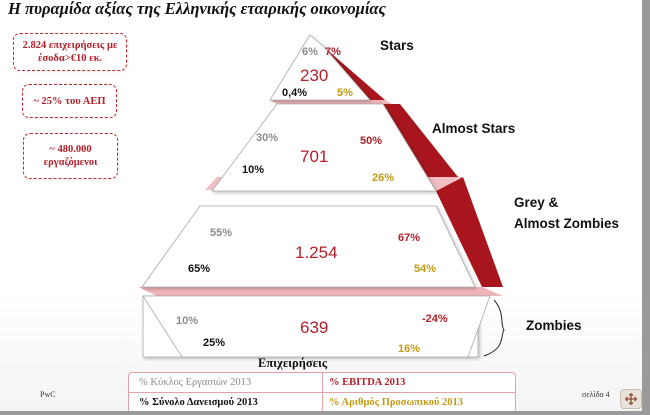 The image size is (650, 415). What do you see at coordinates (314, 75) in the screenshot?
I see `stars-companies: 230` at bounding box center [314, 75].